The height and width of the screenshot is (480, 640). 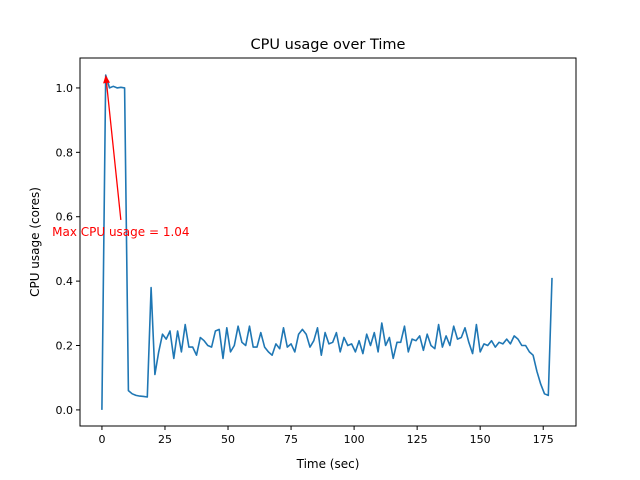 What do you see at coordinates (35, 242) in the screenshot?
I see `y-axis-label: CPU usage (cores)` at bounding box center [35, 242].